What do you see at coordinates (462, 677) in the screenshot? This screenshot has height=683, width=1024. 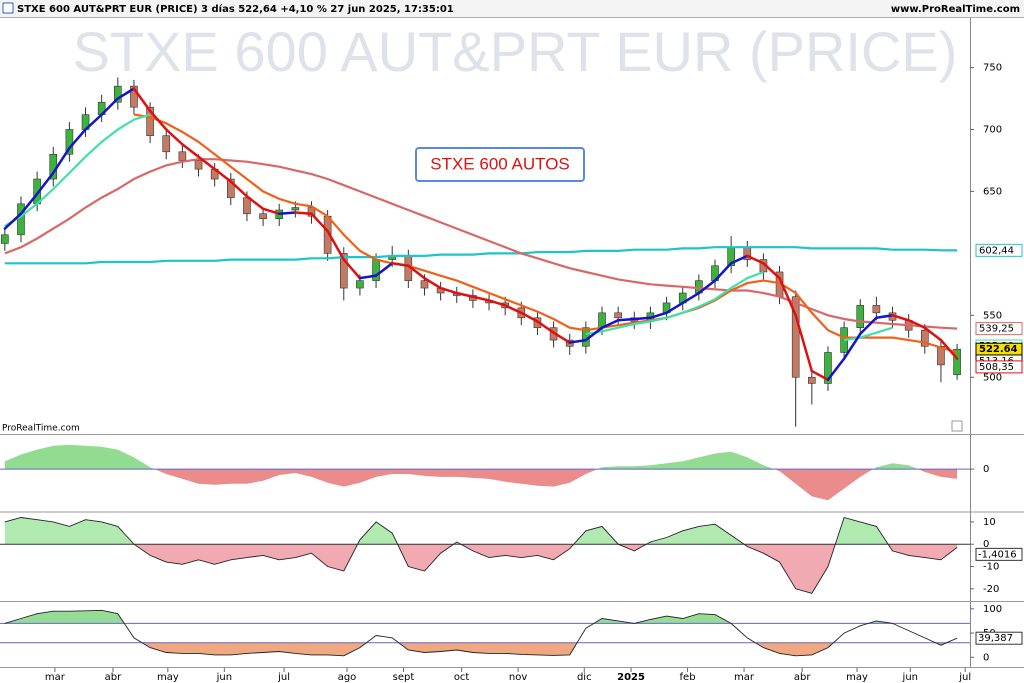 I see `x-tick-label: oct` at bounding box center [462, 677].